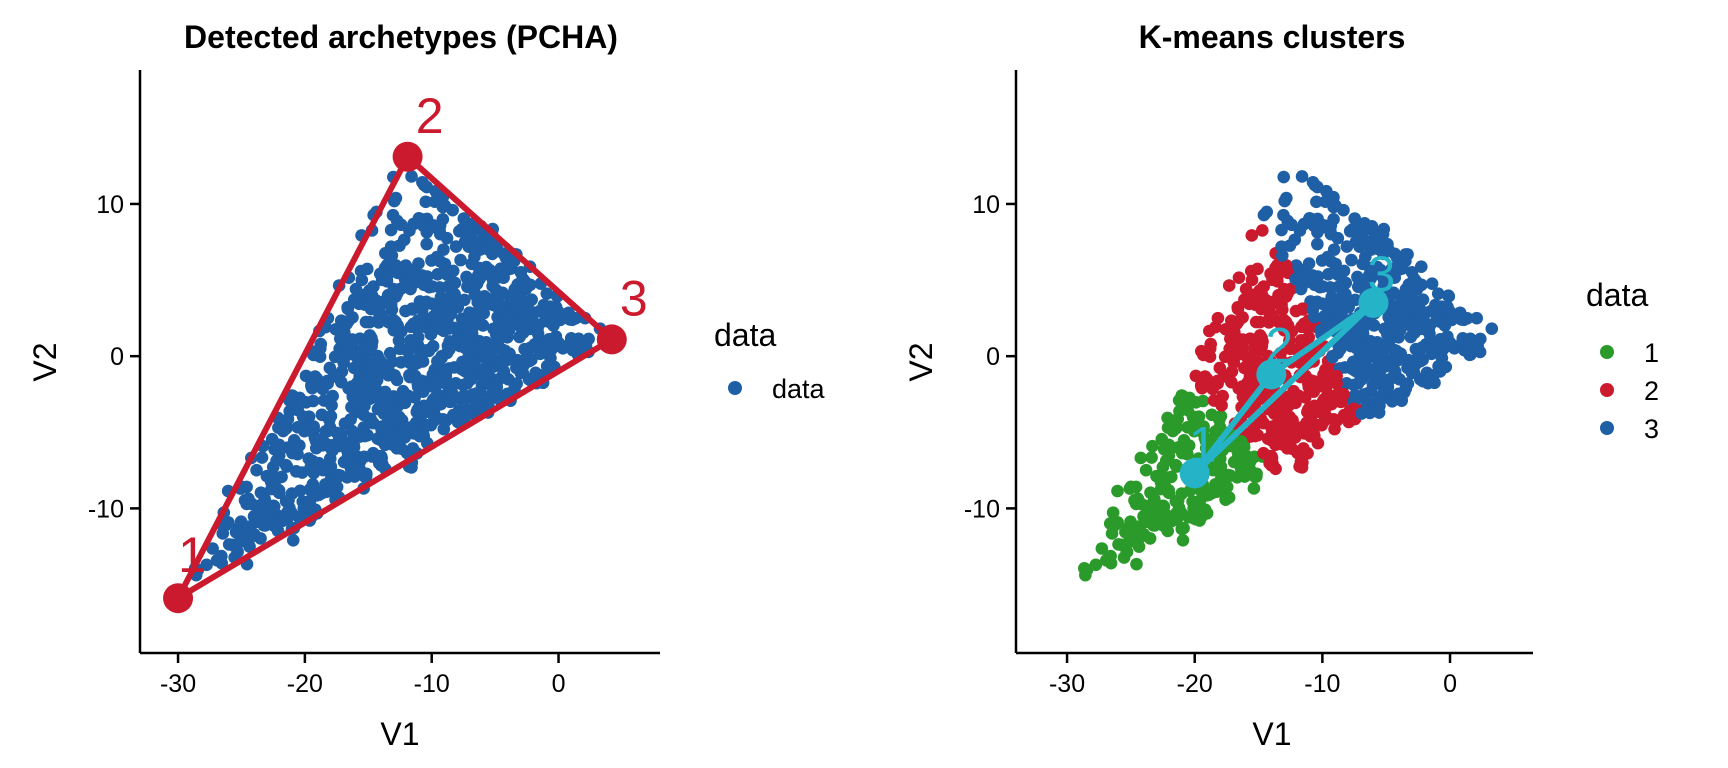 The image size is (1728, 768). I want to click on y-ticks: -10 0 10, so click(990, 357).